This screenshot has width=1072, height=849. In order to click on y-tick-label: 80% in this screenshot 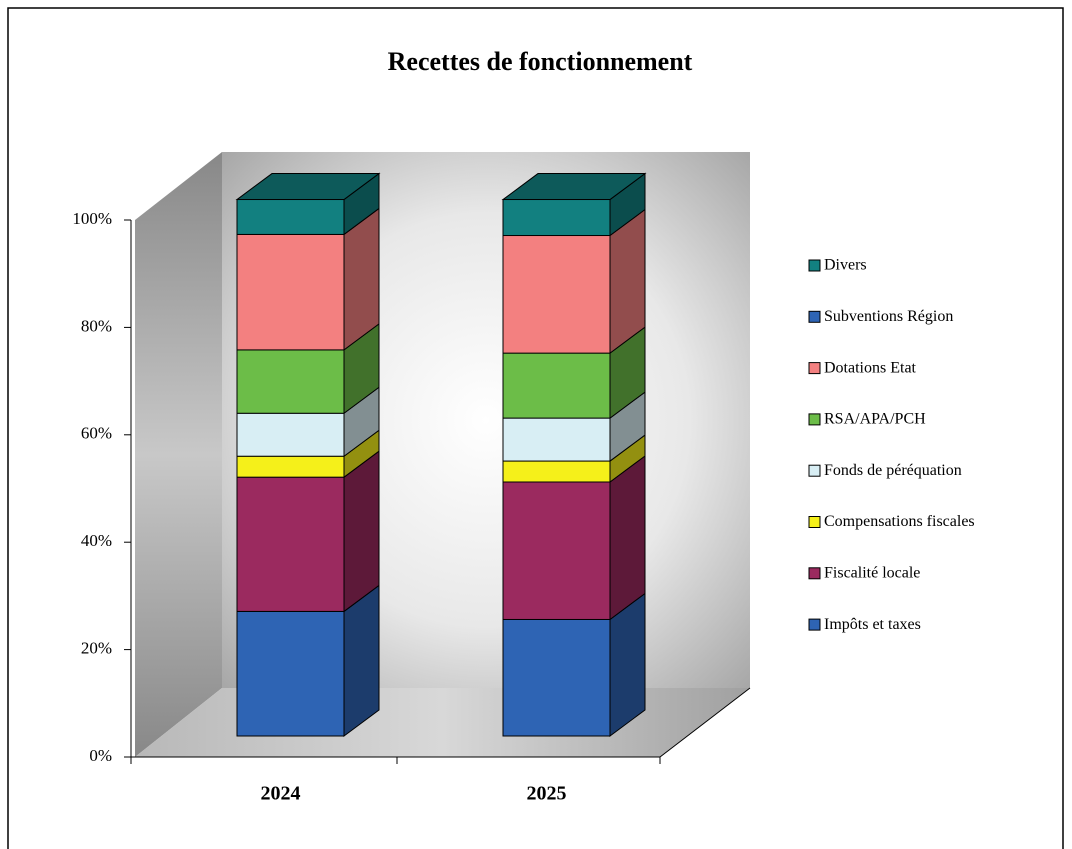, I will do `click(96, 325)`.